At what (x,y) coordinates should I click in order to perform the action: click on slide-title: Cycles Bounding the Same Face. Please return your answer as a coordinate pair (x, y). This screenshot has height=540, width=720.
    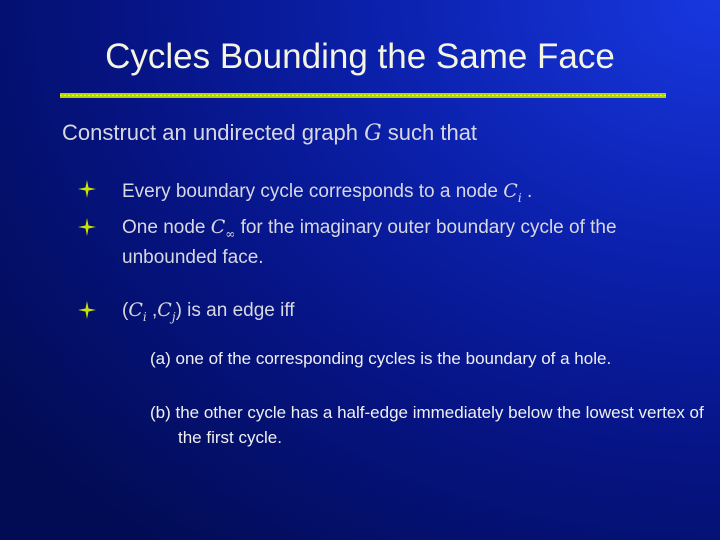
    Looking at the image, I should click on (360, 56).